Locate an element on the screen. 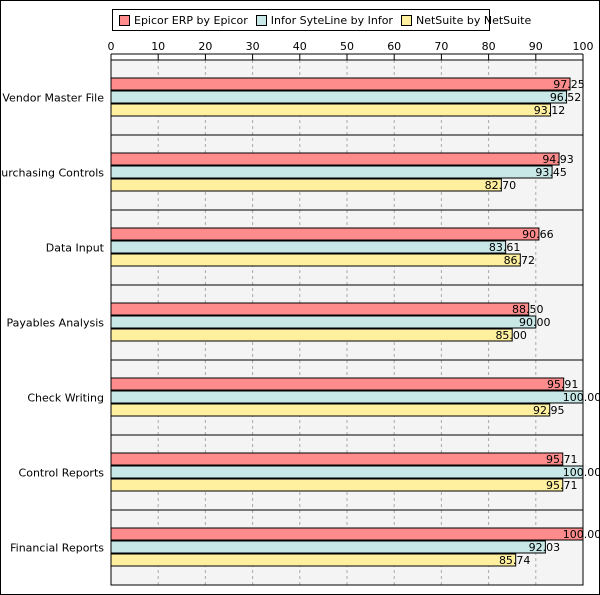 The image size is (600, 595). category-label: Payables Analysis is located at coordinates (56, 323).